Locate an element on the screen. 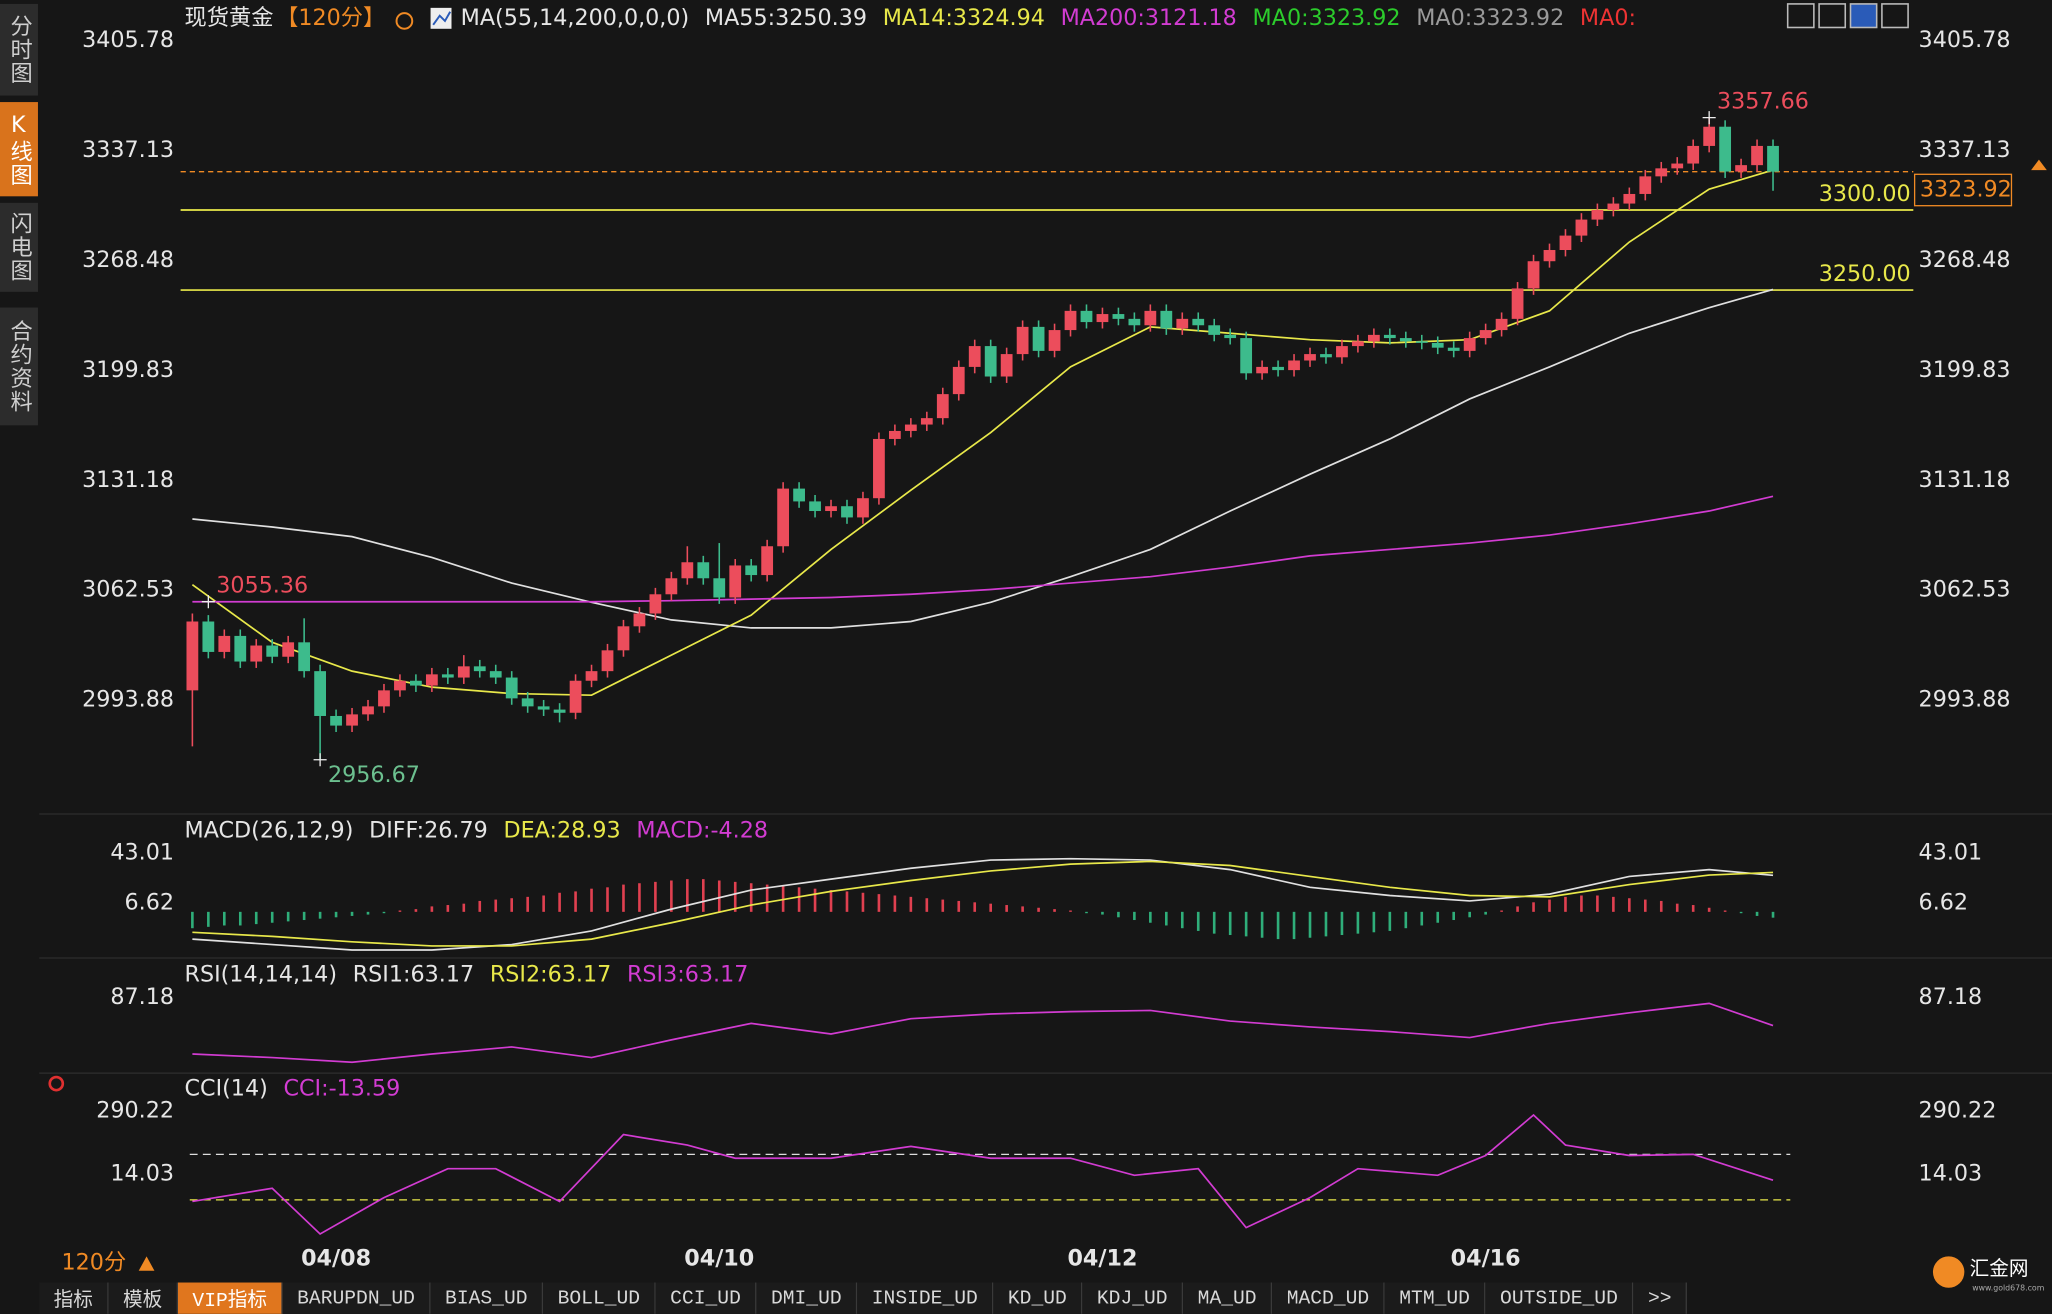 The width and height of the screenshot is (2052, 1314). period: 120分 is located at coordinates (94, 1262).